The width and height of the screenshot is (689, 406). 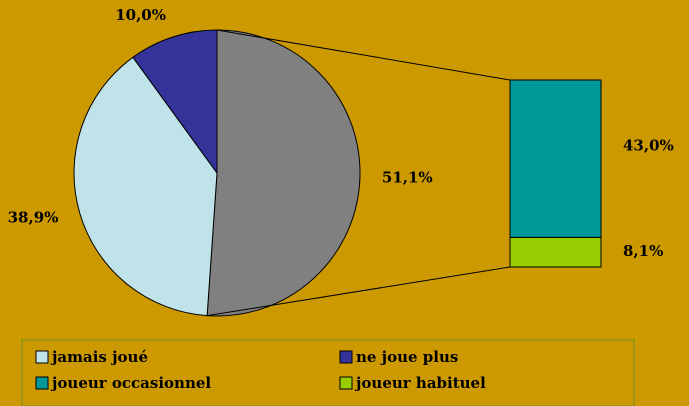 I want to click on legend-label: joueur habituel, so click(x=420, y=383).